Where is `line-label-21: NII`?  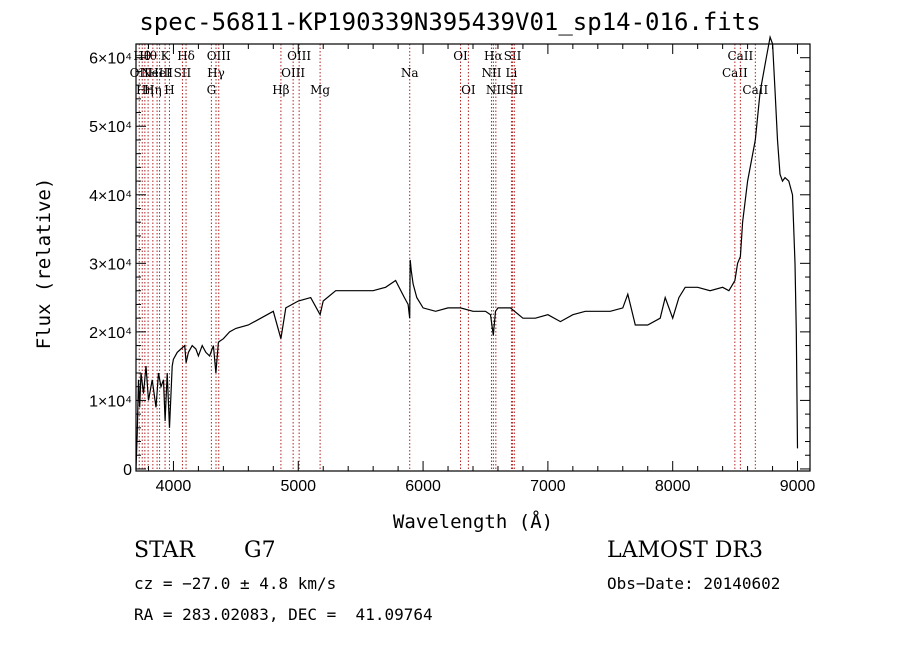
line-label-21: NII is located at coordinates (491, 73).